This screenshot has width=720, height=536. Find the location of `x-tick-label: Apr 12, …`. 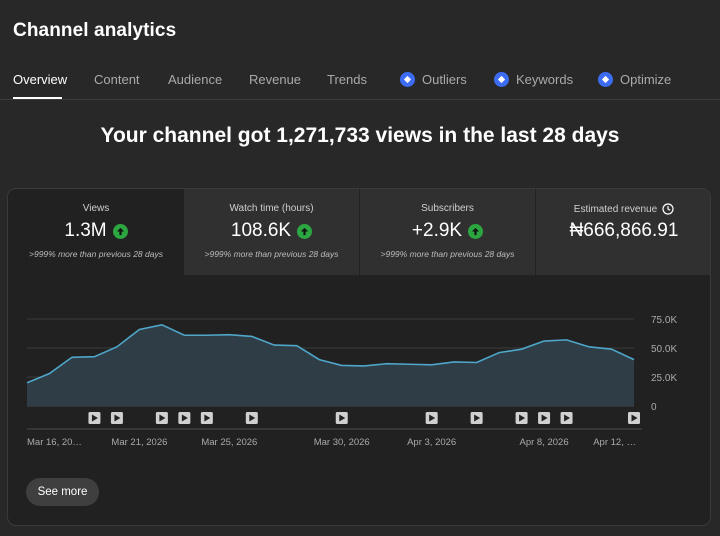

x-tick-label: Apr 12, … is located at coordinates (614, 442).